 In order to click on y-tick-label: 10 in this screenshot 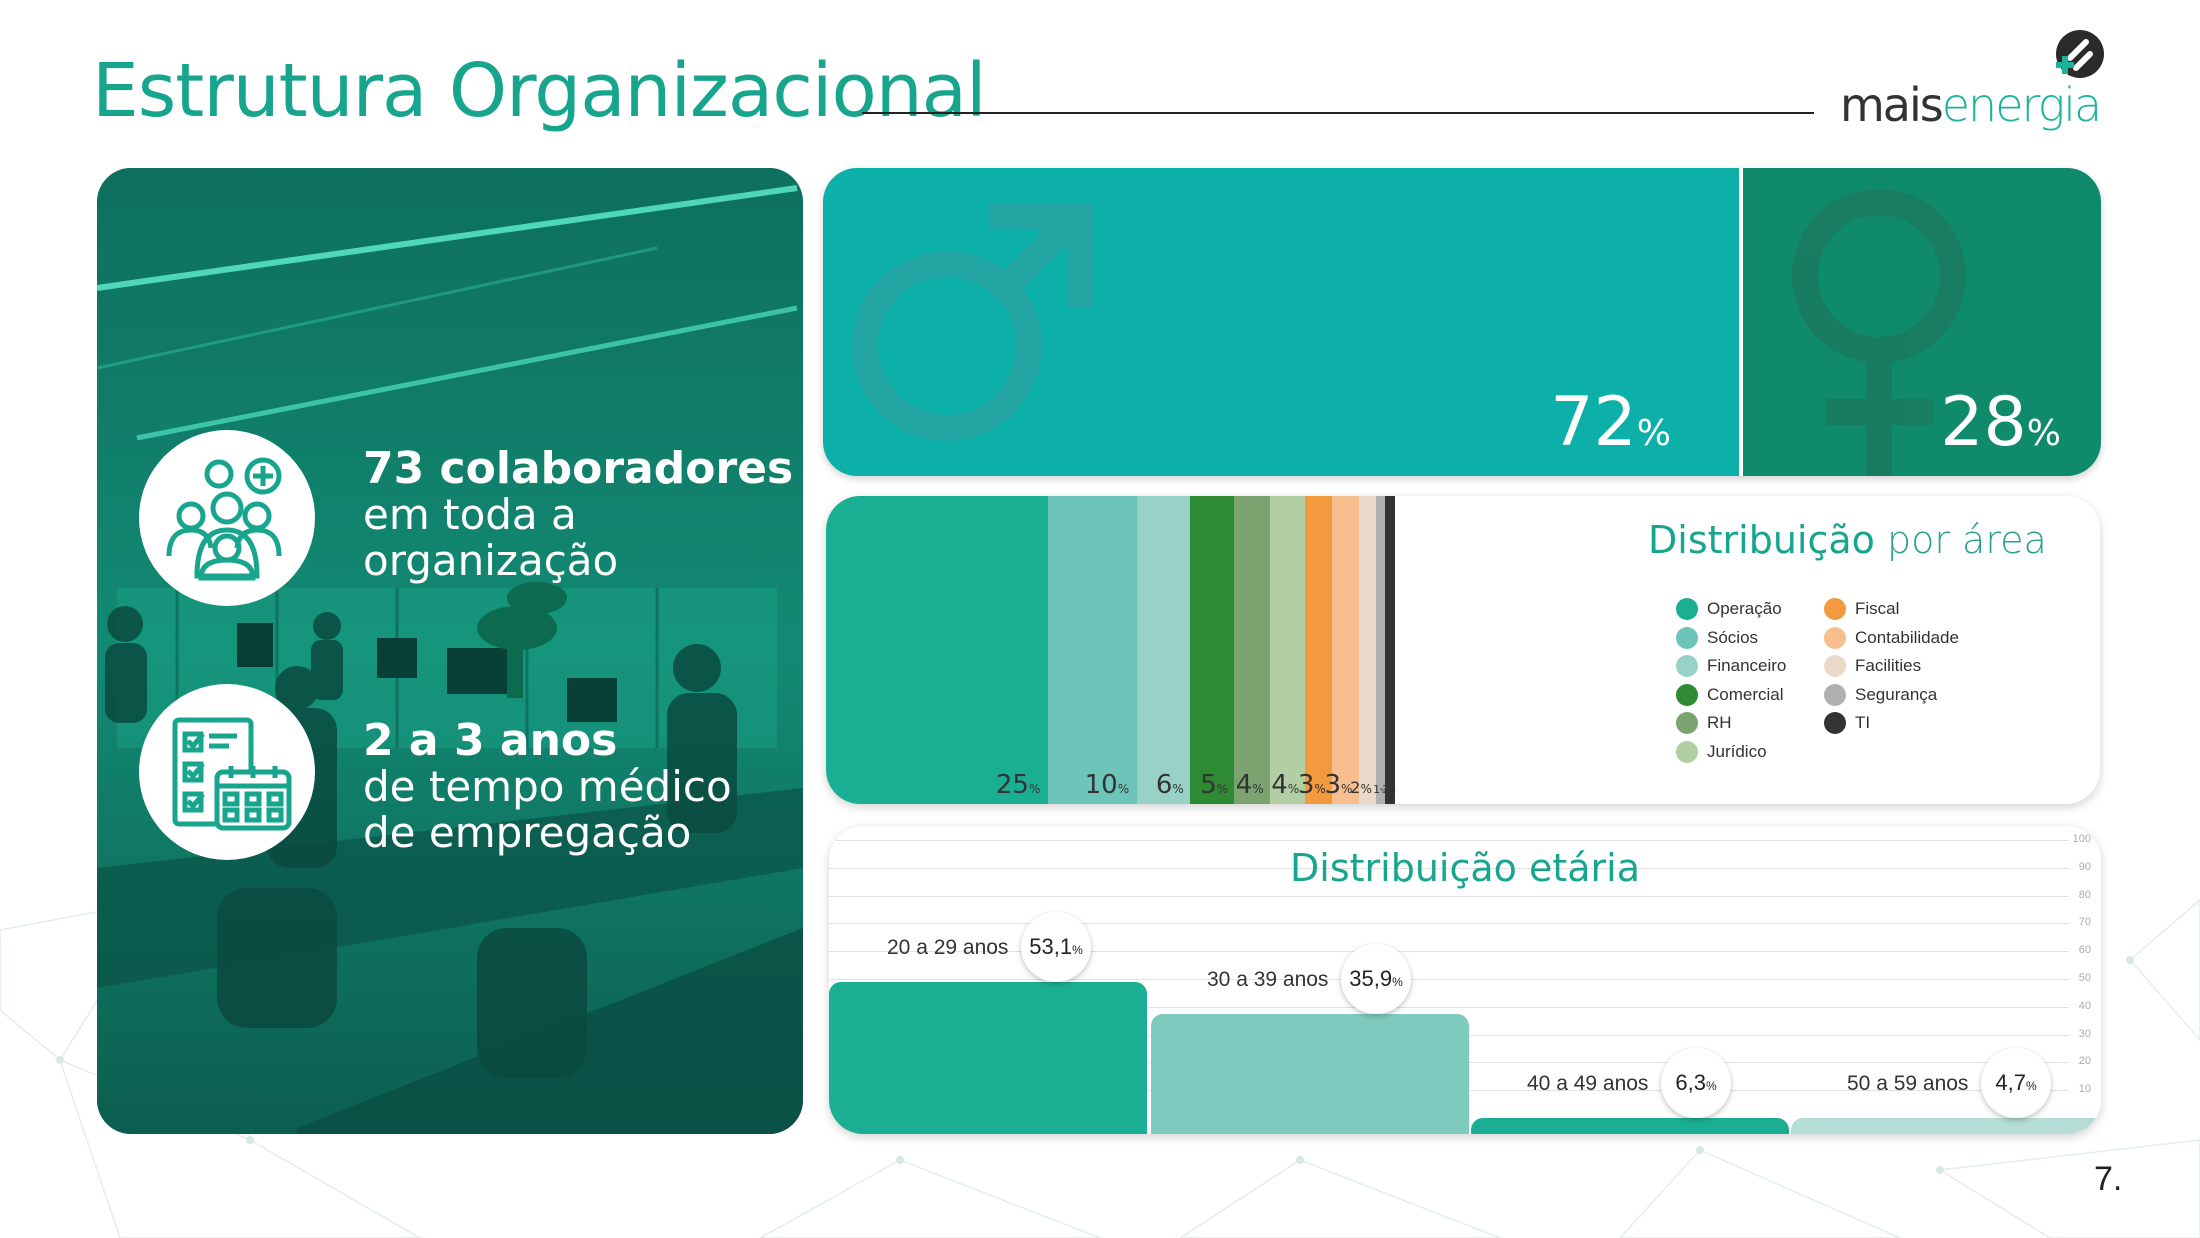, I will do `click(2084, 1089)`.